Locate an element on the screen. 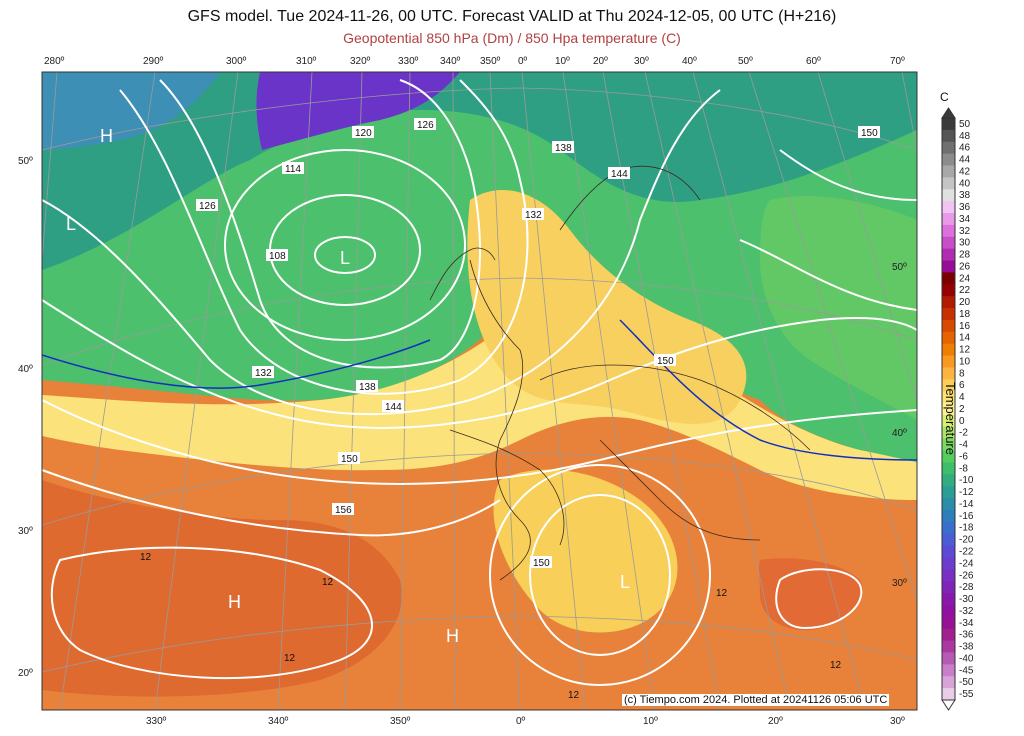  contour-label: 126 is located at coordinates (207, 206).